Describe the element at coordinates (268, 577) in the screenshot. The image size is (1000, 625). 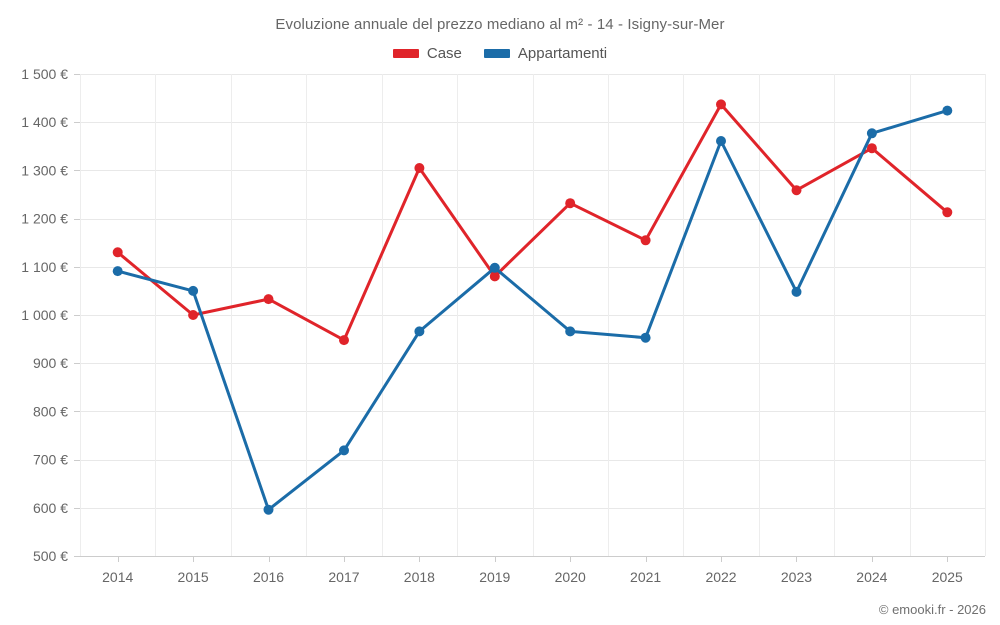
I see `x-tick-label: 2016` at that location.